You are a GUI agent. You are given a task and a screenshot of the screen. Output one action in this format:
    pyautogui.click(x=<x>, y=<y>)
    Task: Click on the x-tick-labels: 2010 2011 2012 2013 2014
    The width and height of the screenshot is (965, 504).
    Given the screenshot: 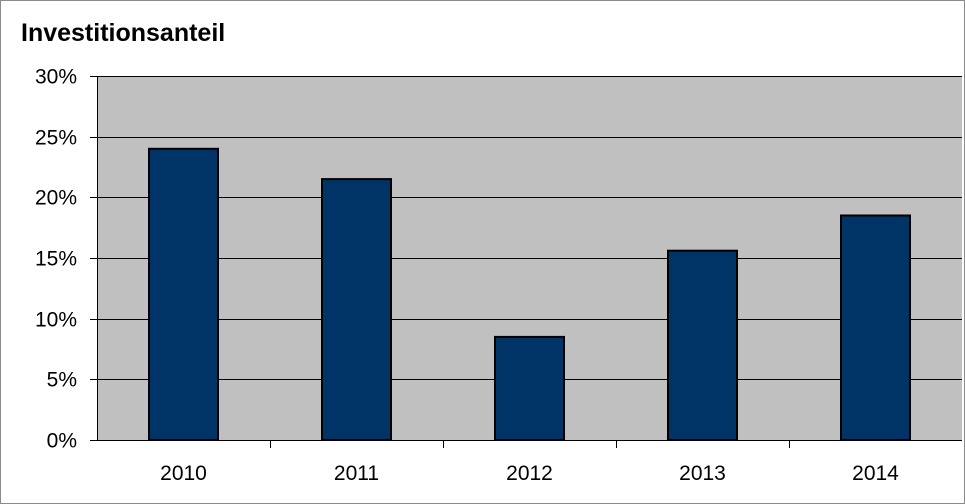 What is the action you would take?
    pyautogui.click(x=529, y=473)
    